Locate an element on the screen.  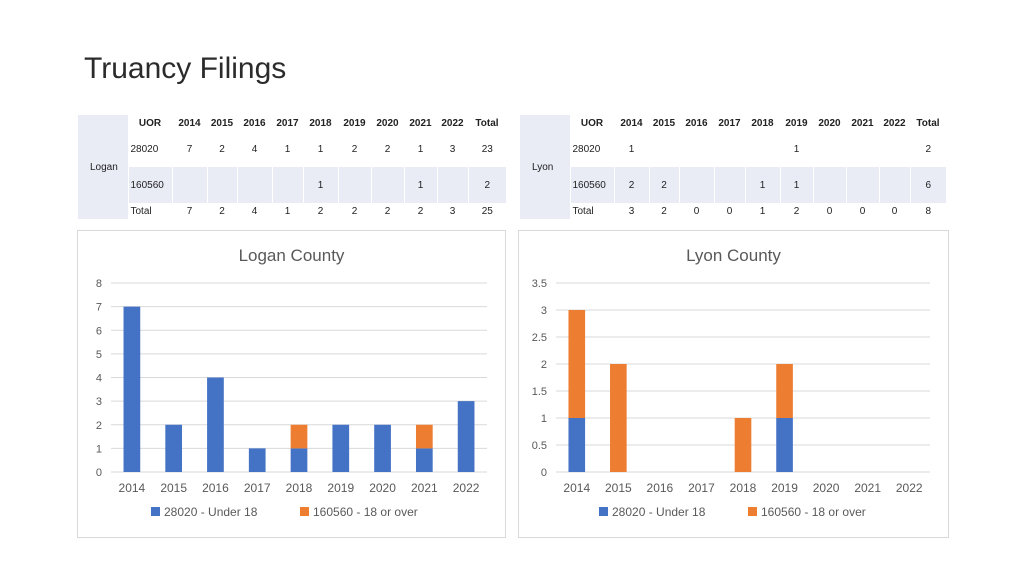
x-tick-label: 2021 is located at coordinates (867, 488).